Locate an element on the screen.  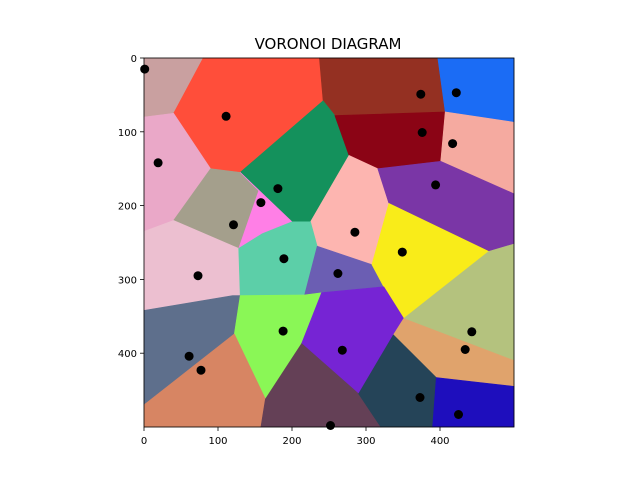
x-tick-label-0: 0 is located at coordinates (144, 441).